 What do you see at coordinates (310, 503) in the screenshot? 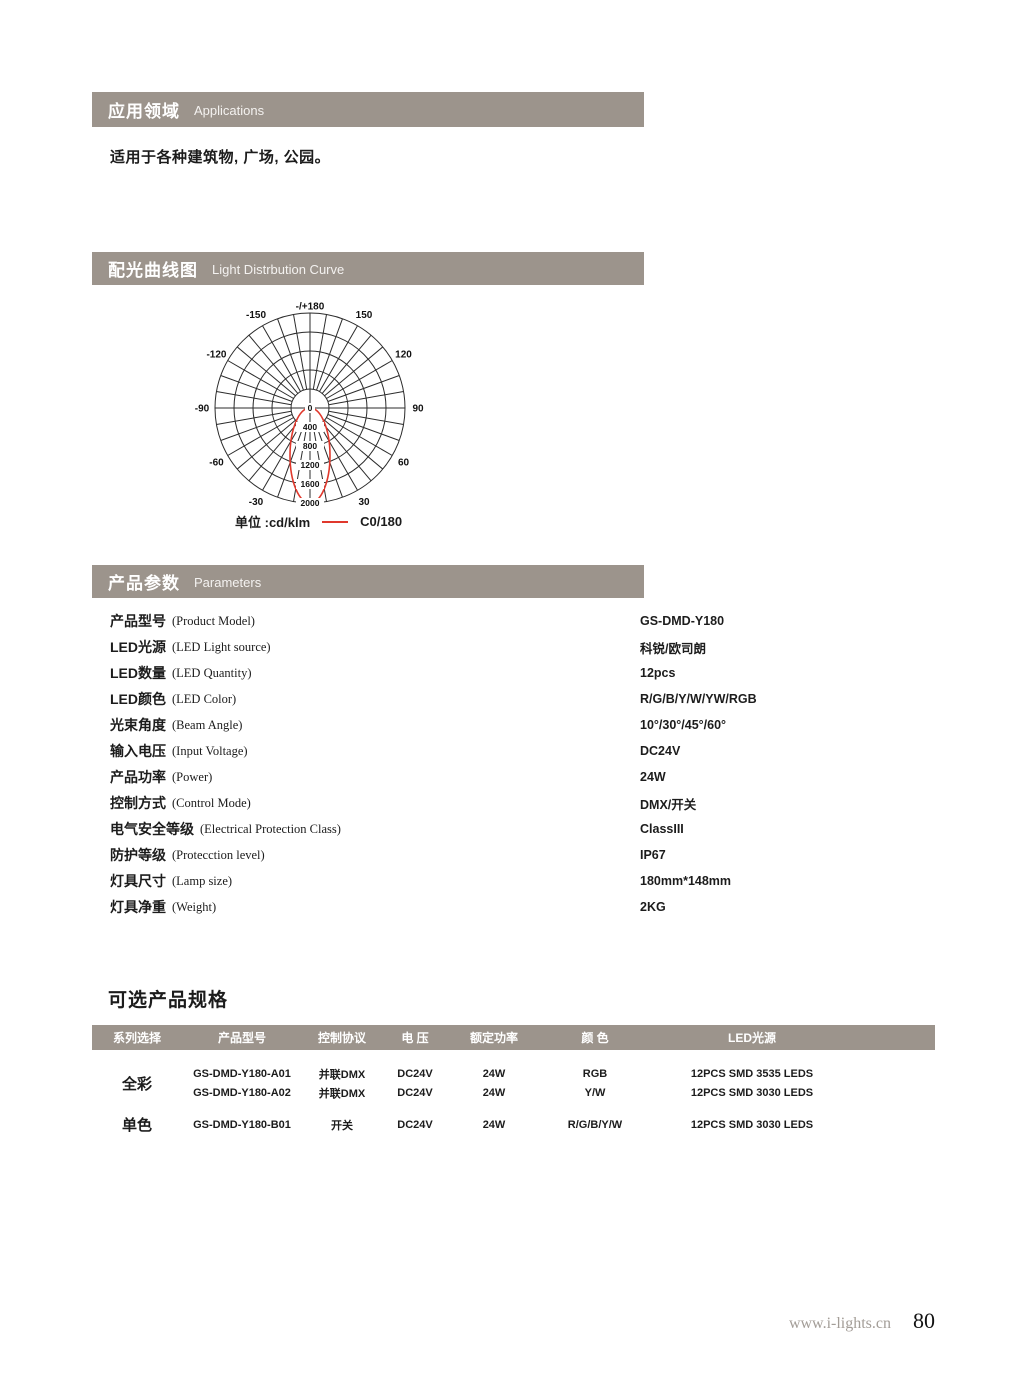
I see `svg-text: 2000` at bounding box center [310, 503].